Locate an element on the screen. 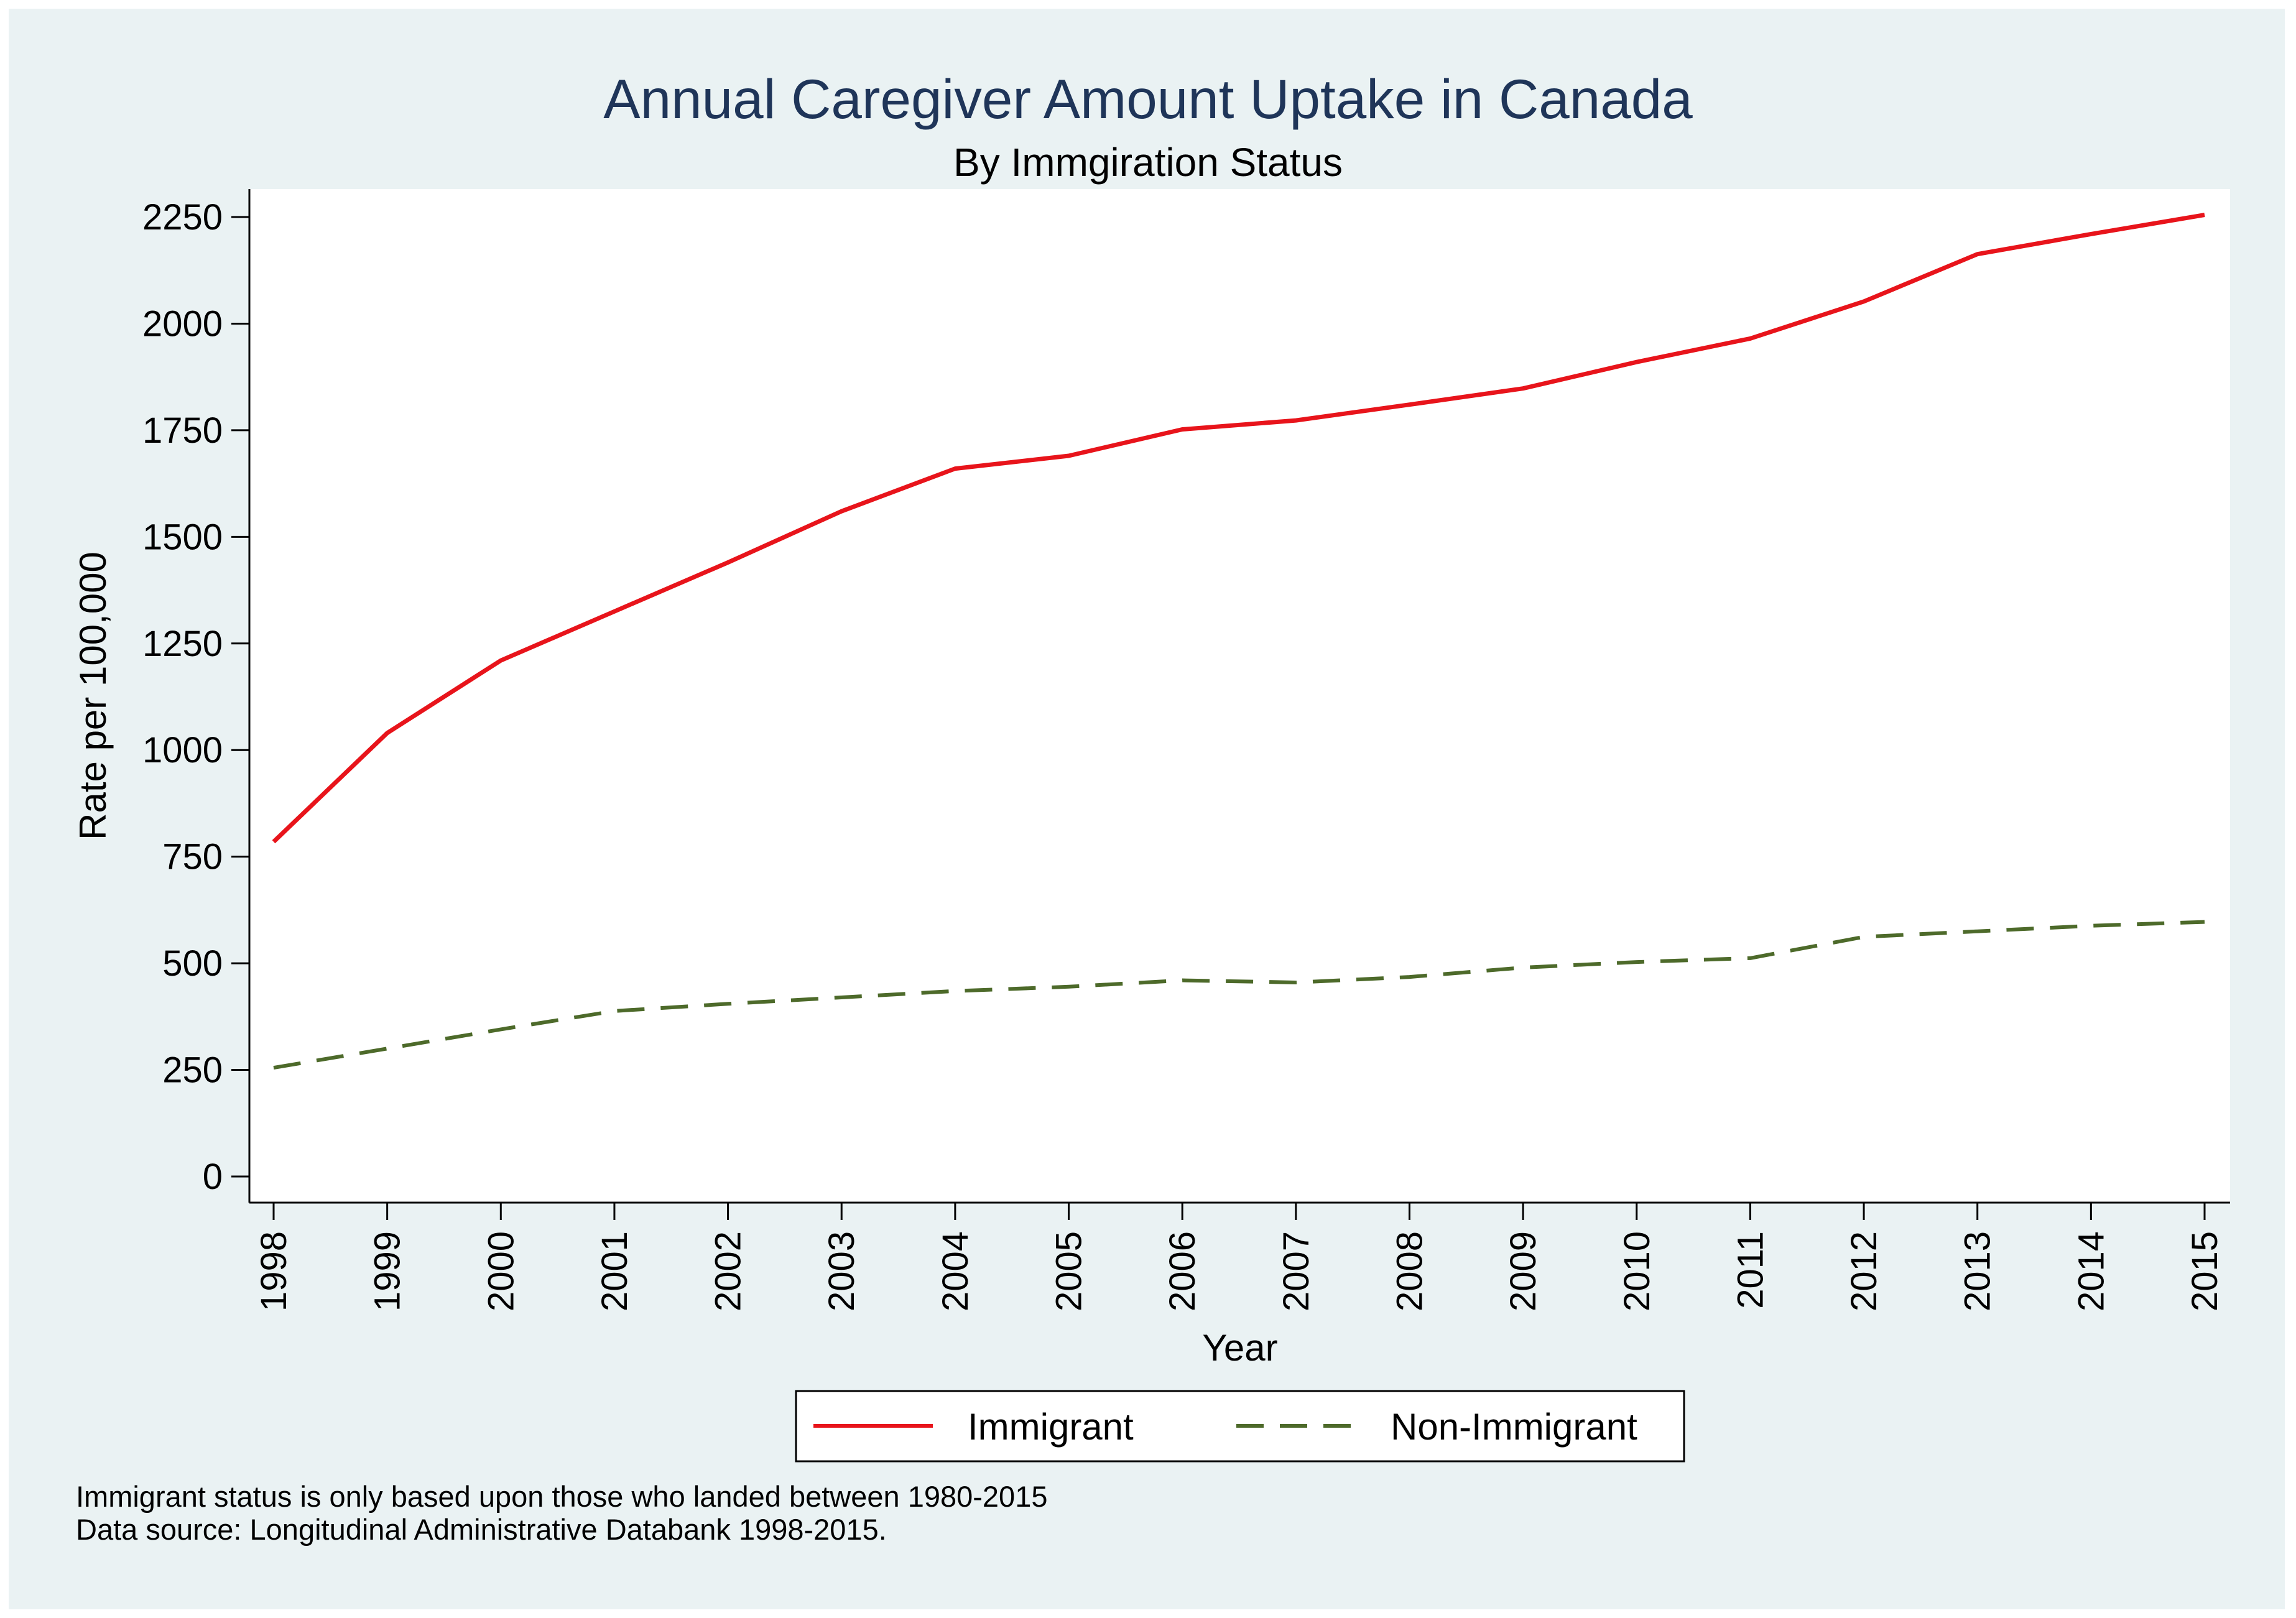 This screenshot has height=1618, width=2296. y-tick-label: 1500 is located at coordinates (182, 537).